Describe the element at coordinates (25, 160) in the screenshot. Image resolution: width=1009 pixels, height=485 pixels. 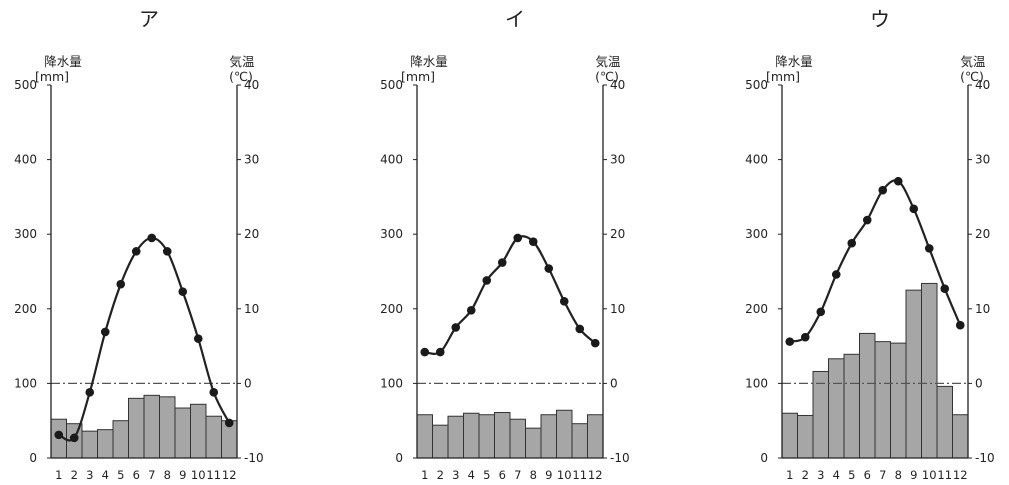
I see `precip-tick-label: 400` at that location.